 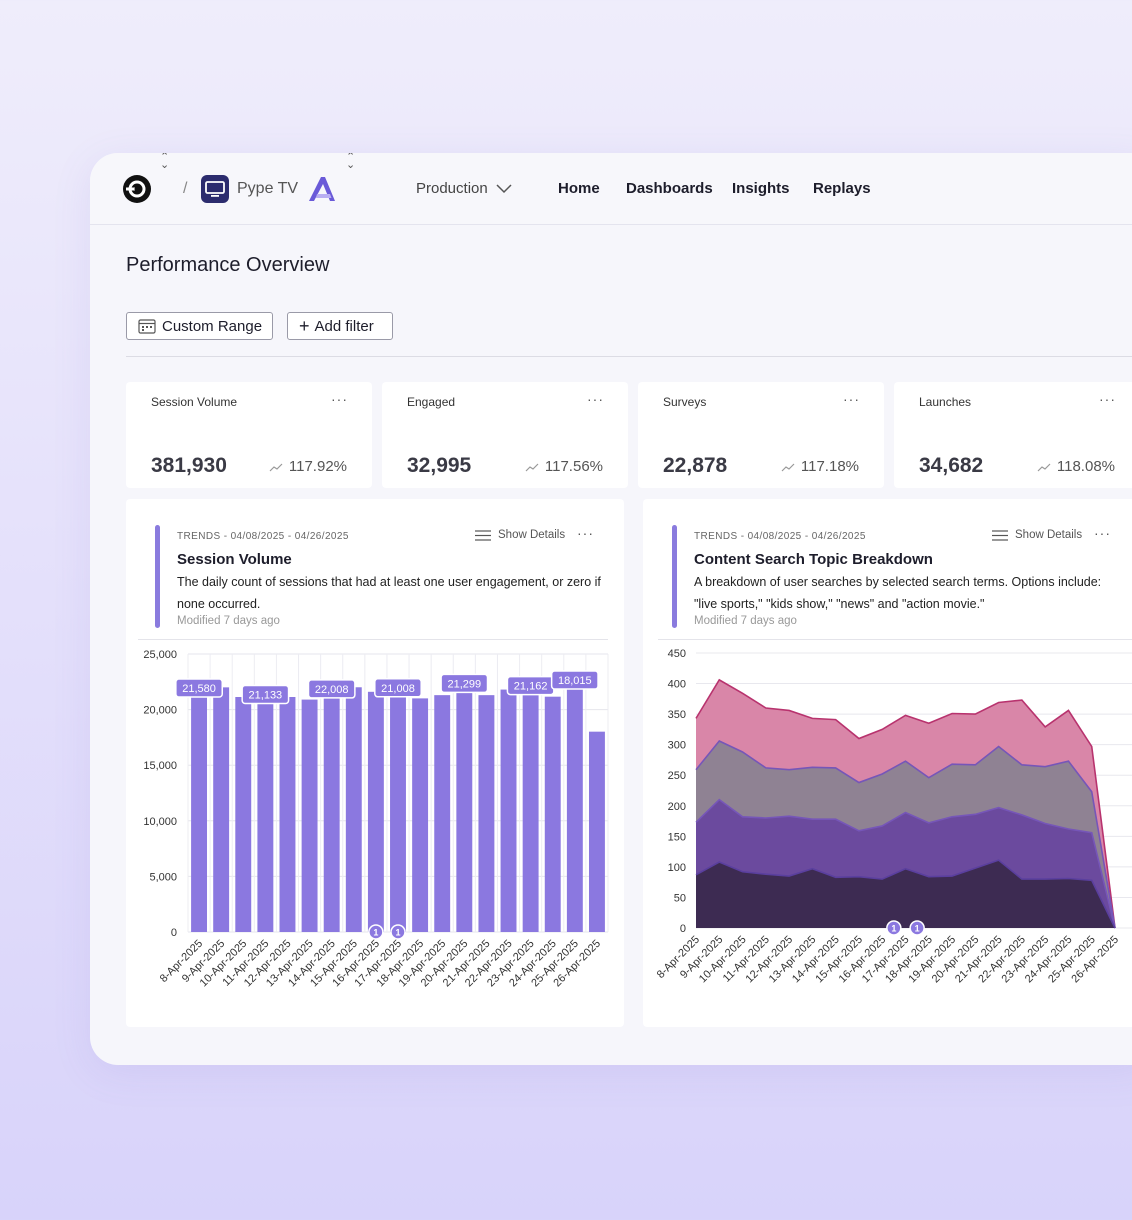 What do you see at coordinates (165, 162) in the screenshot?
I see `org-switcher-chevron-icon: ⌃ ⌄` at bounding box center [165, 162].